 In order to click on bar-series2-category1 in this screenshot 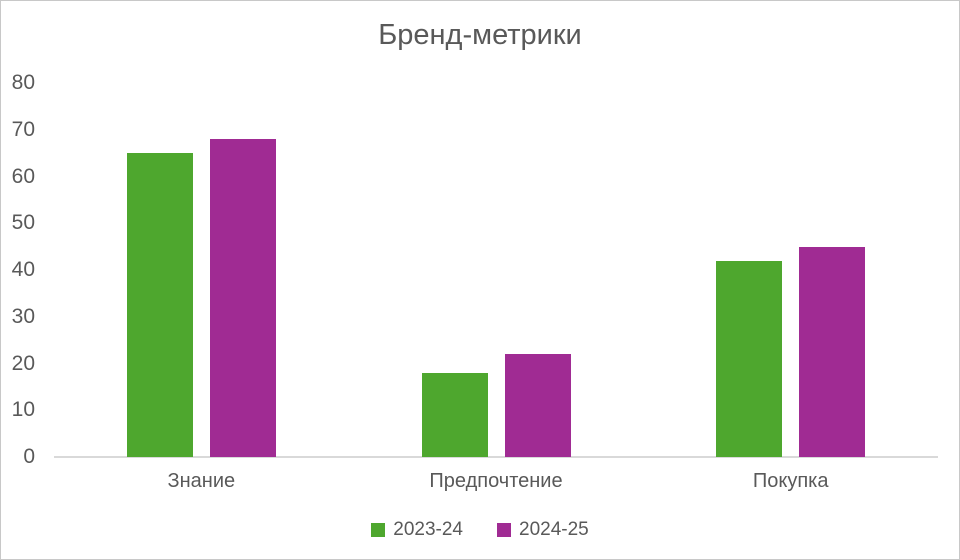, I will do `click(242, 298)`.